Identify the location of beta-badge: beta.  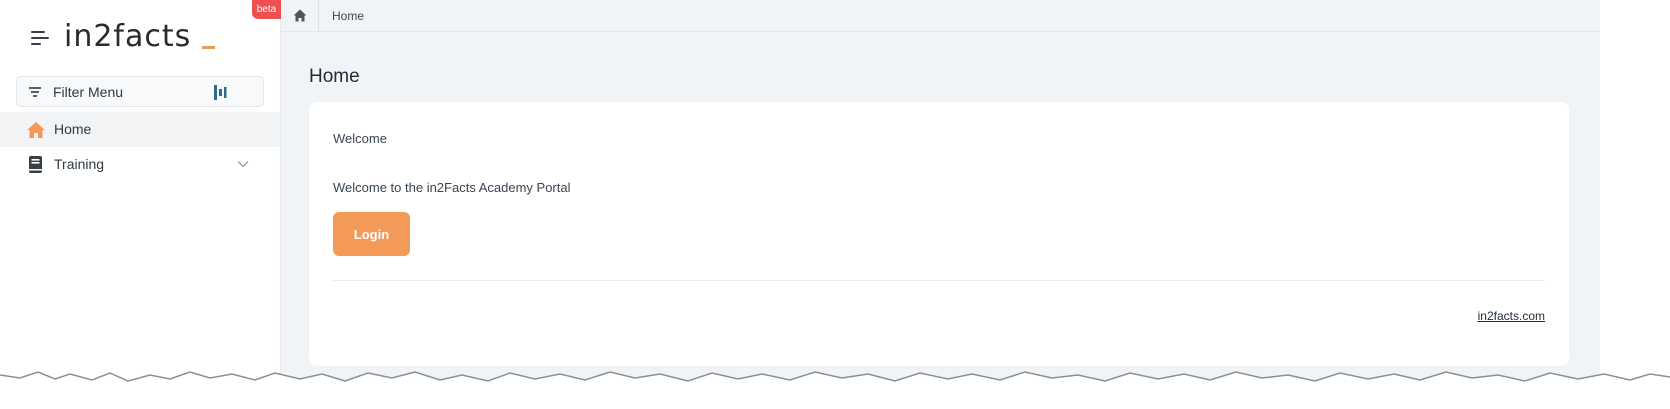
(266, 9).